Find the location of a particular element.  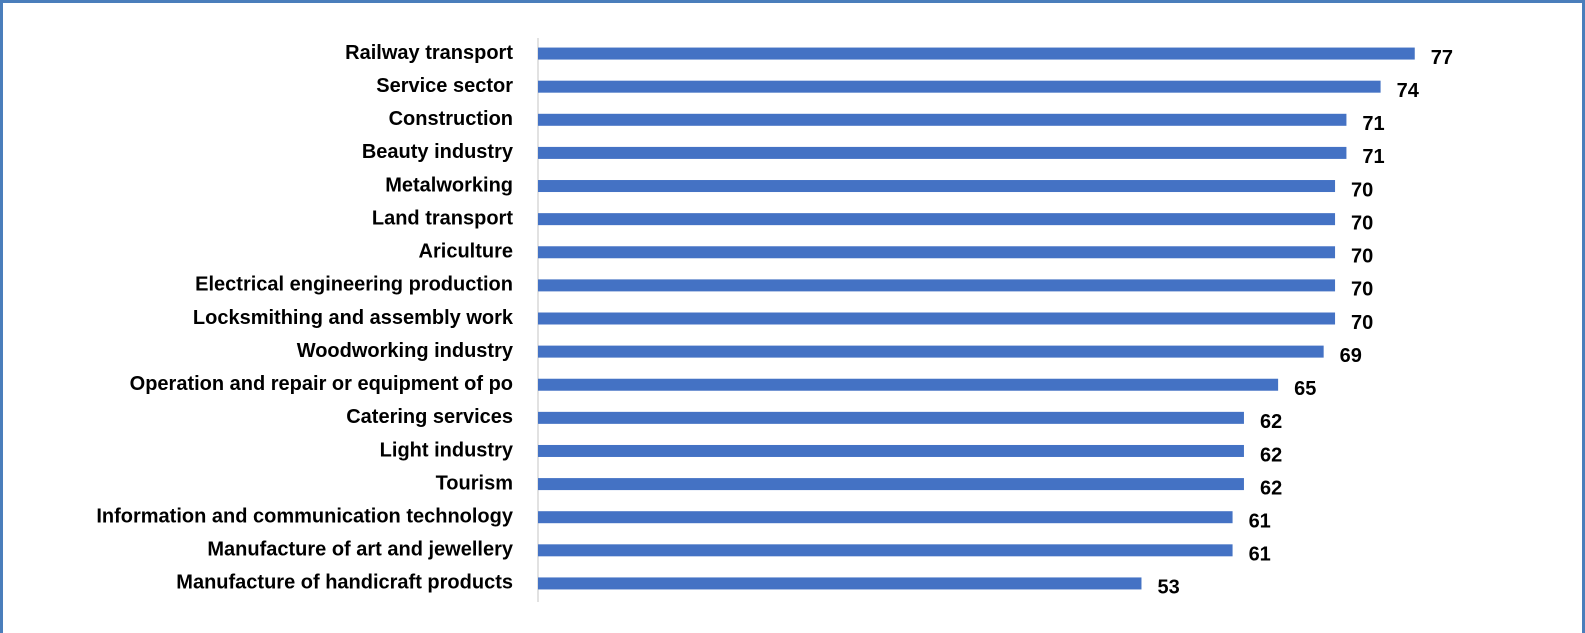

y-tick-label: Electrical engineering production is located at coordinates (354, 285).